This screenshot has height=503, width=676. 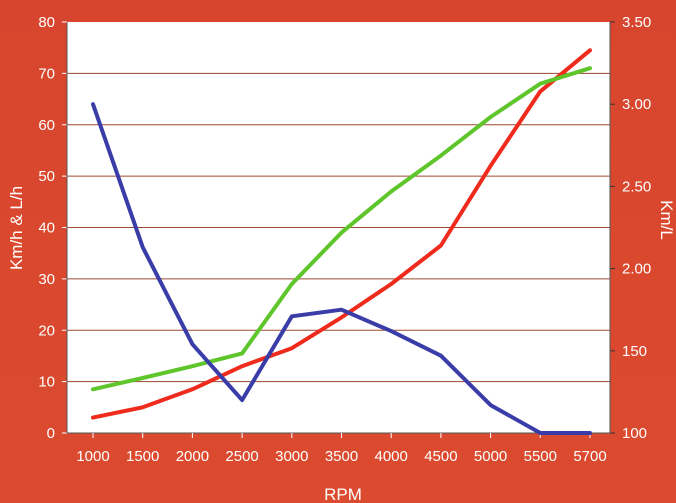 What do you see at coordinates (46, 228) in the screenshot?
I see `y-left-tick-label: 40` at bounding box center [46, 228].